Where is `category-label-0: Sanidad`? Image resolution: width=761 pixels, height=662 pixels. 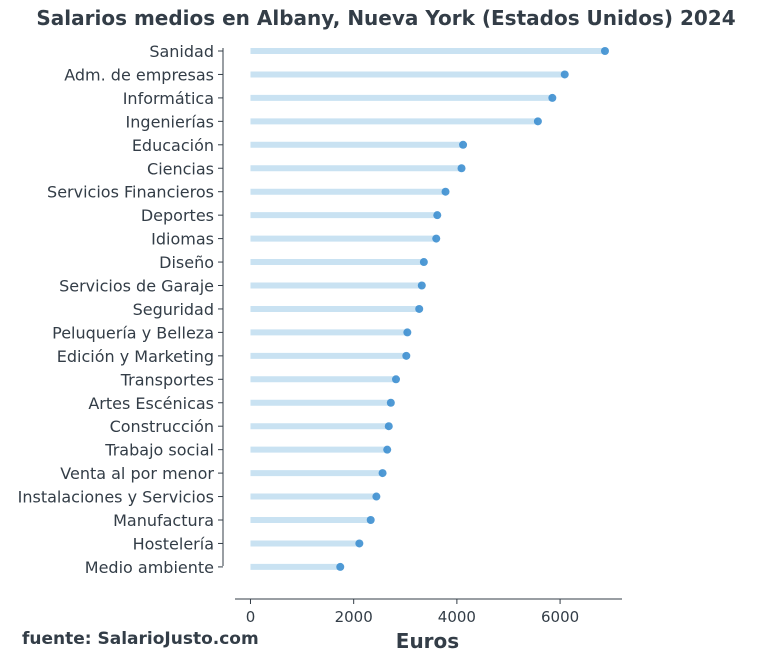
category-label-0: Sanidad is located at coordinates (181, 51).